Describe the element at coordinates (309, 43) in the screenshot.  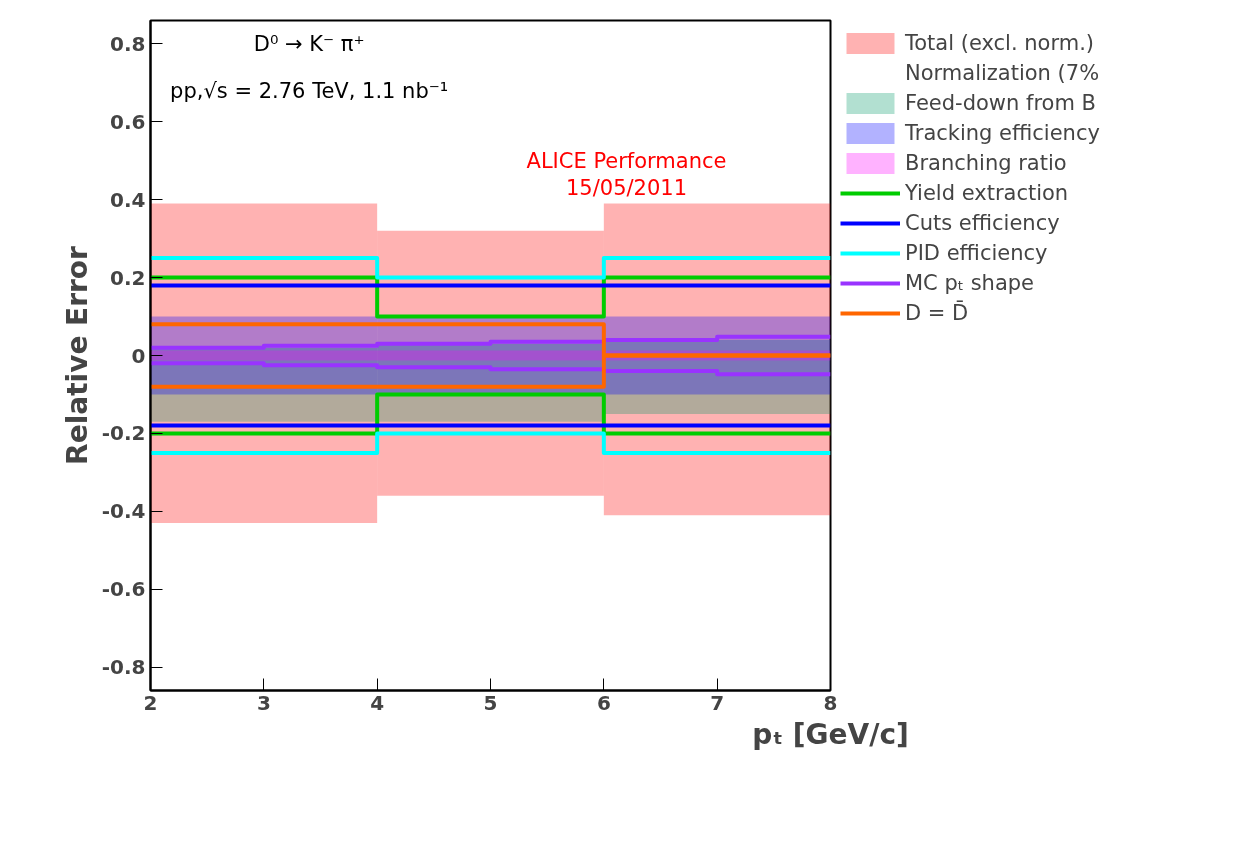
I see `annotation: D⁰ → K⁻ π⁺` at that location.